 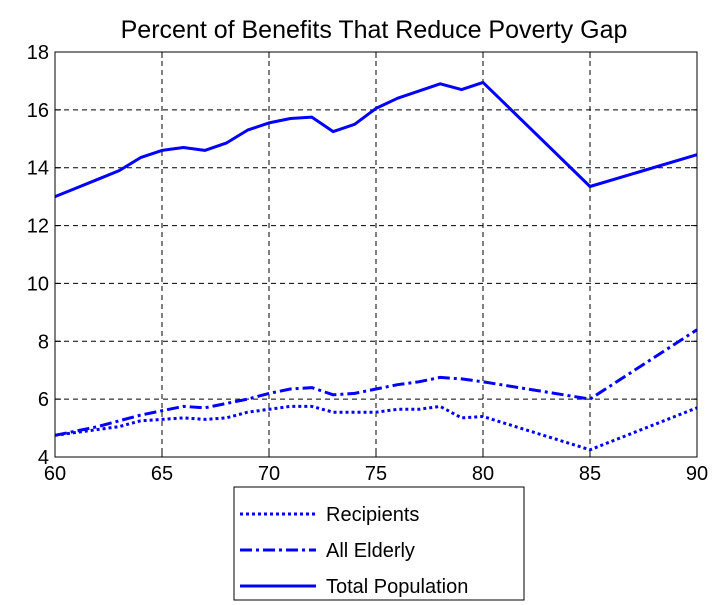 I want to click on y-tick-label: 14, so click(x=38, y=169).